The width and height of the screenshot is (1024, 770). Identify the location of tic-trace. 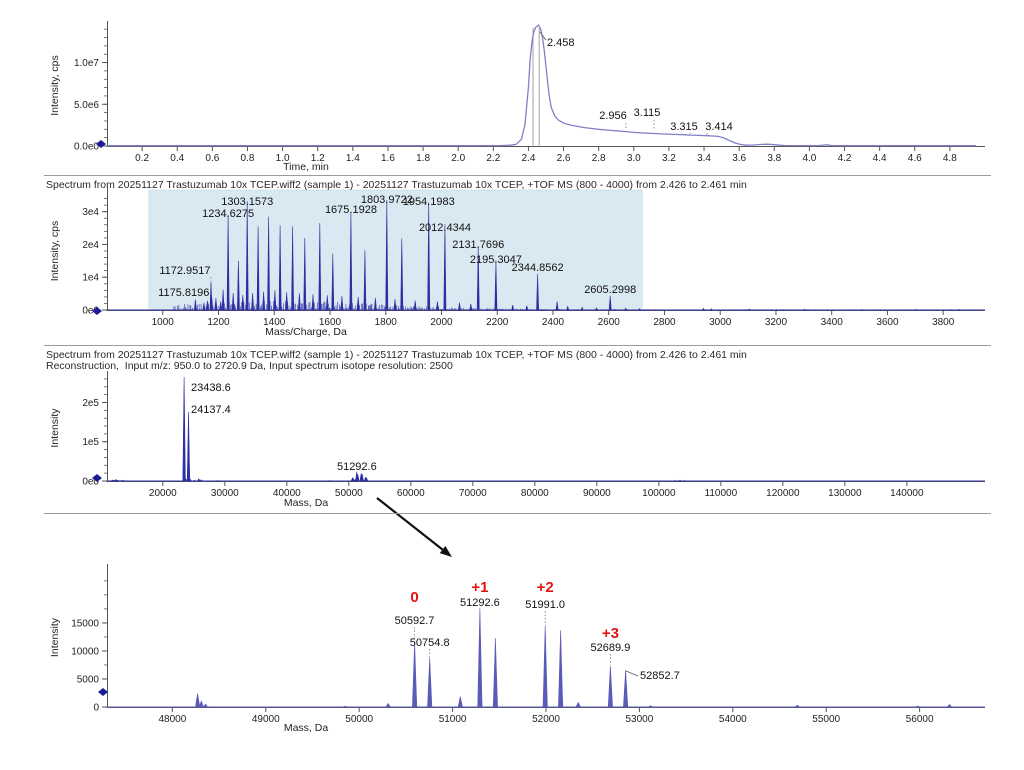
(542, 85).